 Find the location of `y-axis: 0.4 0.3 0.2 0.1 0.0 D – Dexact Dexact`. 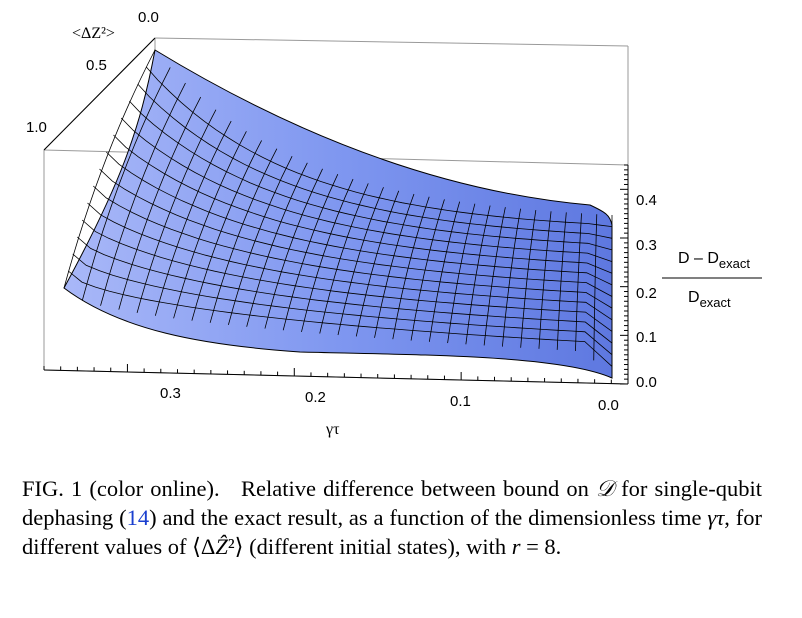

y-axis: 0.4 0.3 0.2 0.1 0.0 D – Dexact Dexact is located at coordinates (694, 278).